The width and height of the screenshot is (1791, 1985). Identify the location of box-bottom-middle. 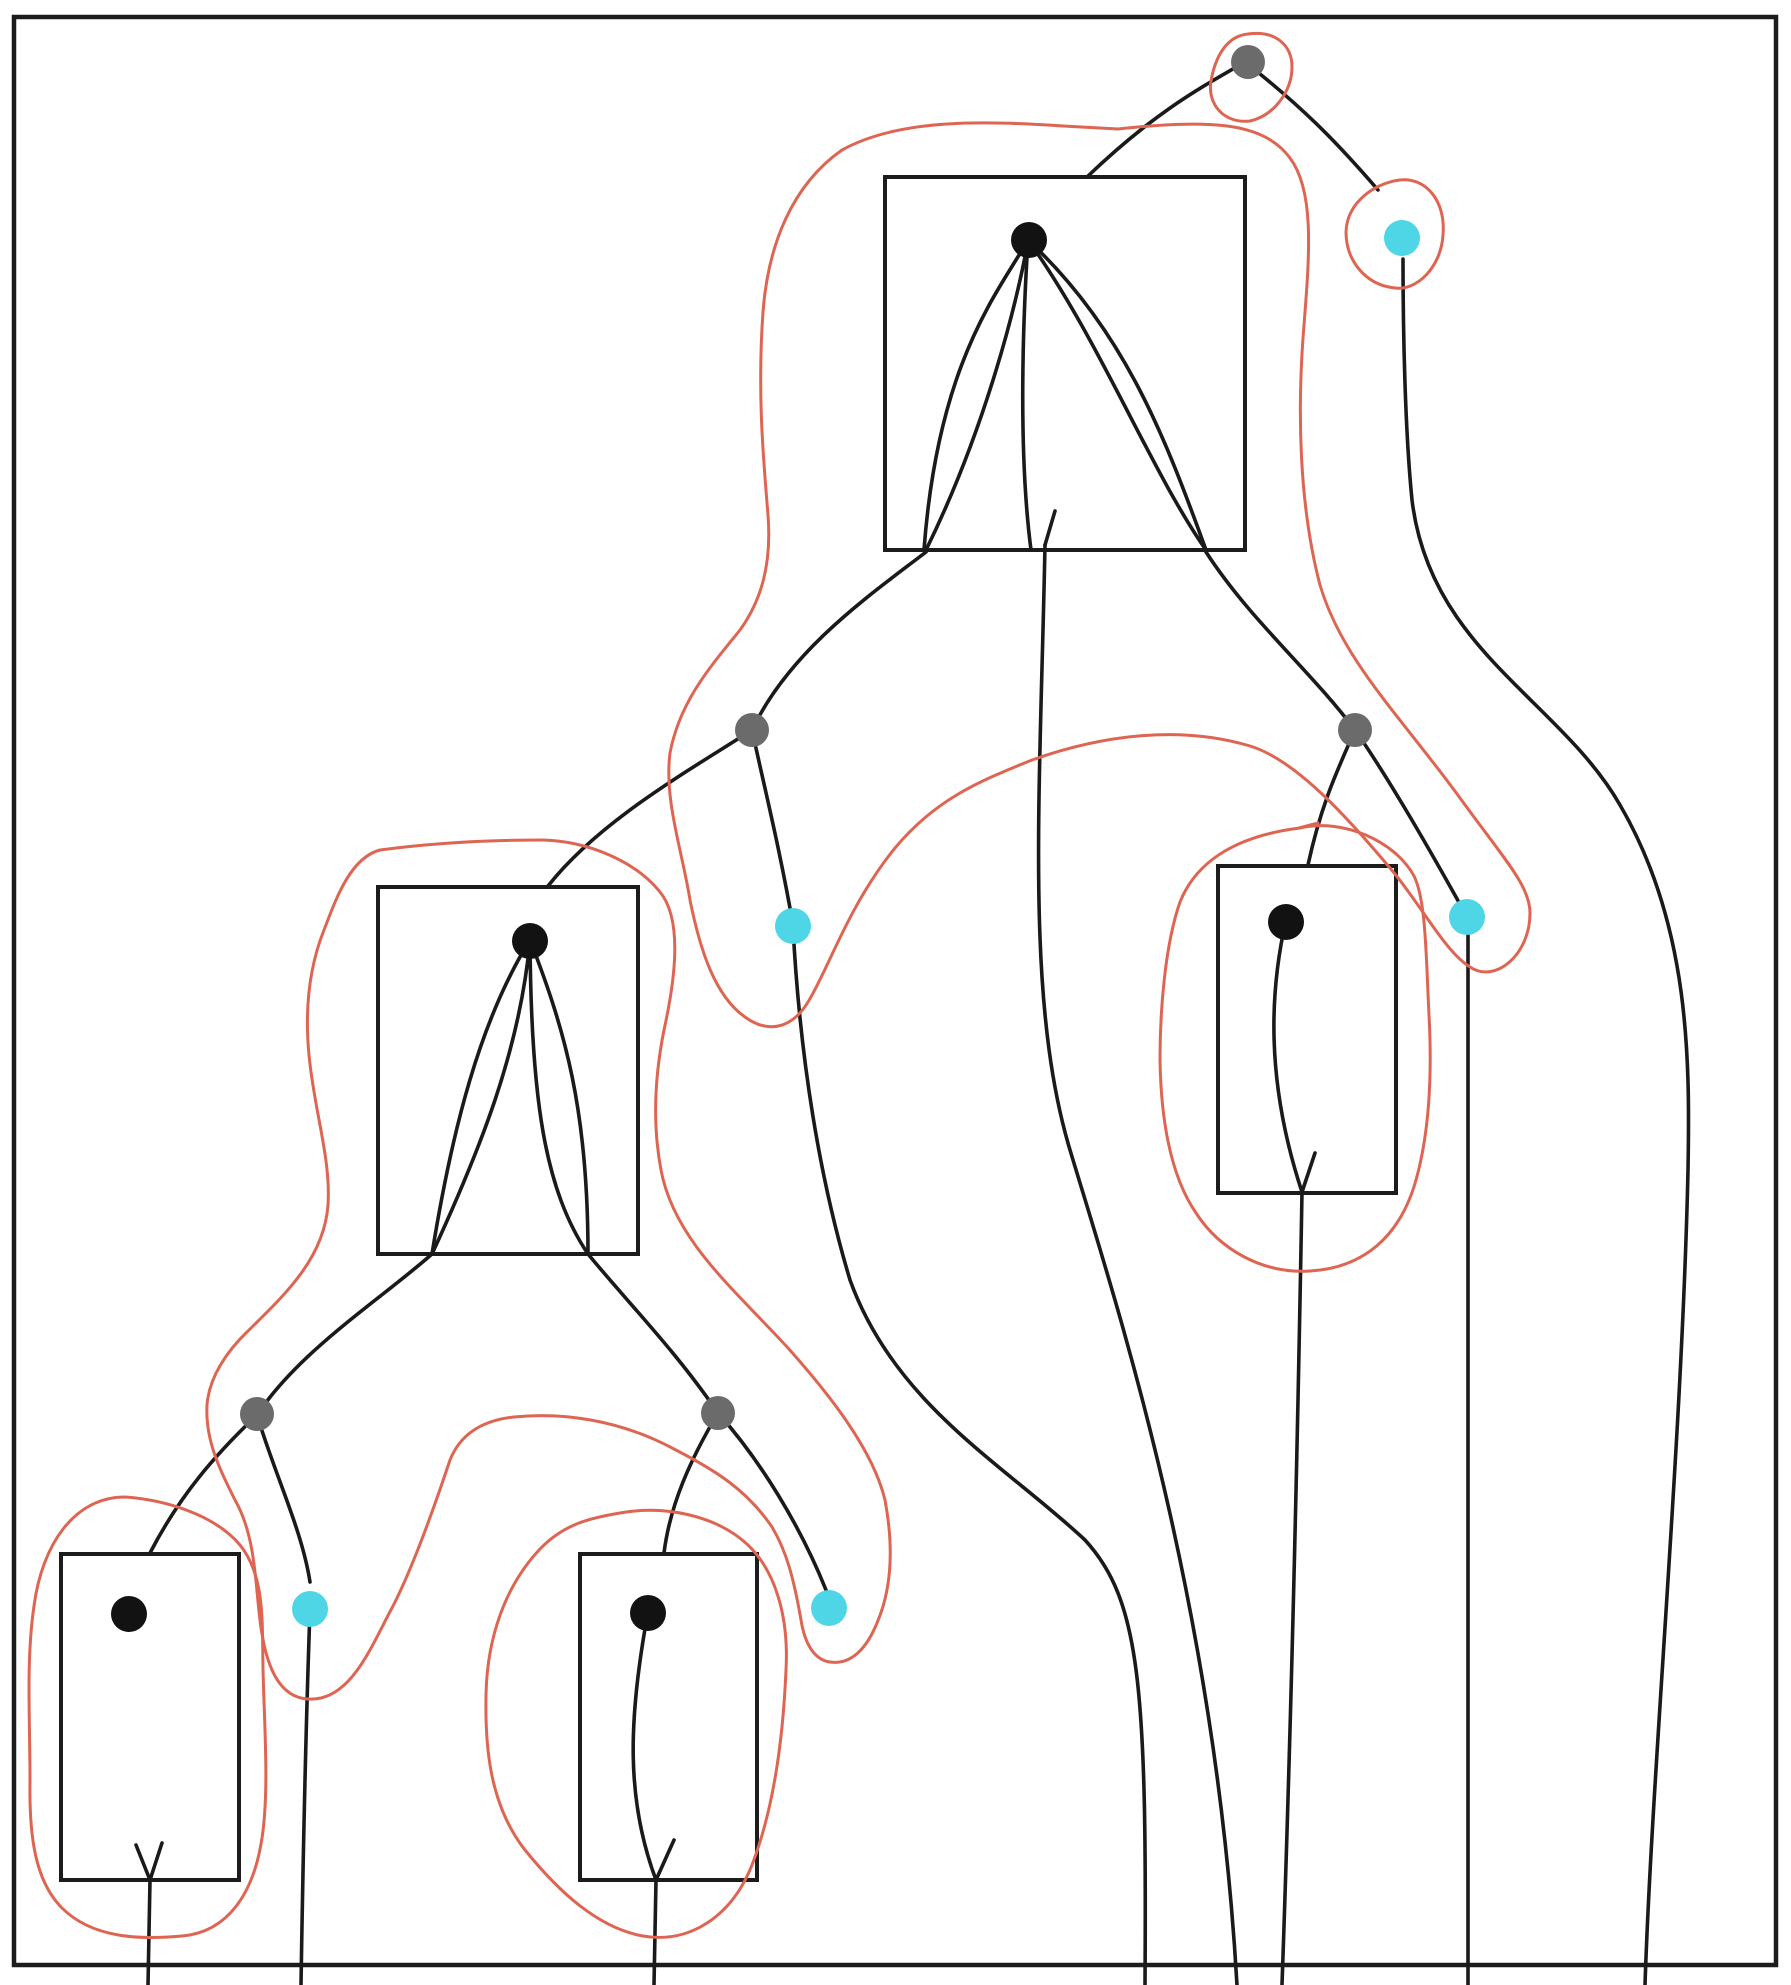
(668, 1768).